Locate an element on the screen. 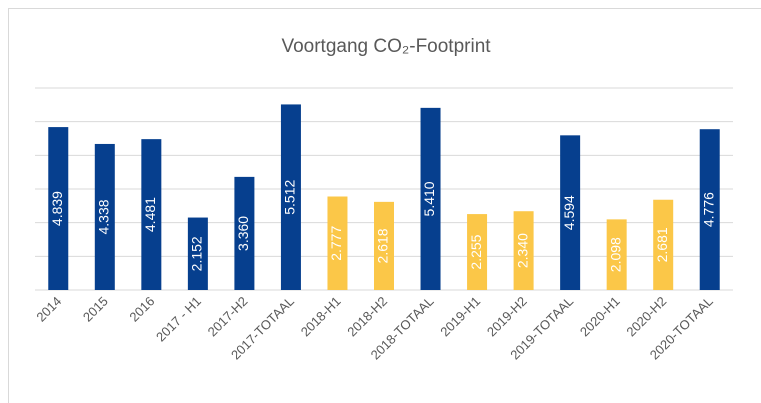 This screenshot has width=761, height=403. value-label: 4.481 is located at coordinates (150, 214).